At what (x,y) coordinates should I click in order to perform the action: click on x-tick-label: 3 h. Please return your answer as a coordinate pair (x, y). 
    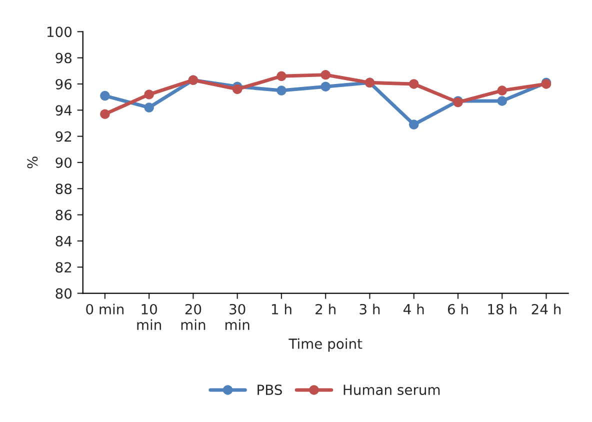
    Looking at the image, I should click on (370, 309).